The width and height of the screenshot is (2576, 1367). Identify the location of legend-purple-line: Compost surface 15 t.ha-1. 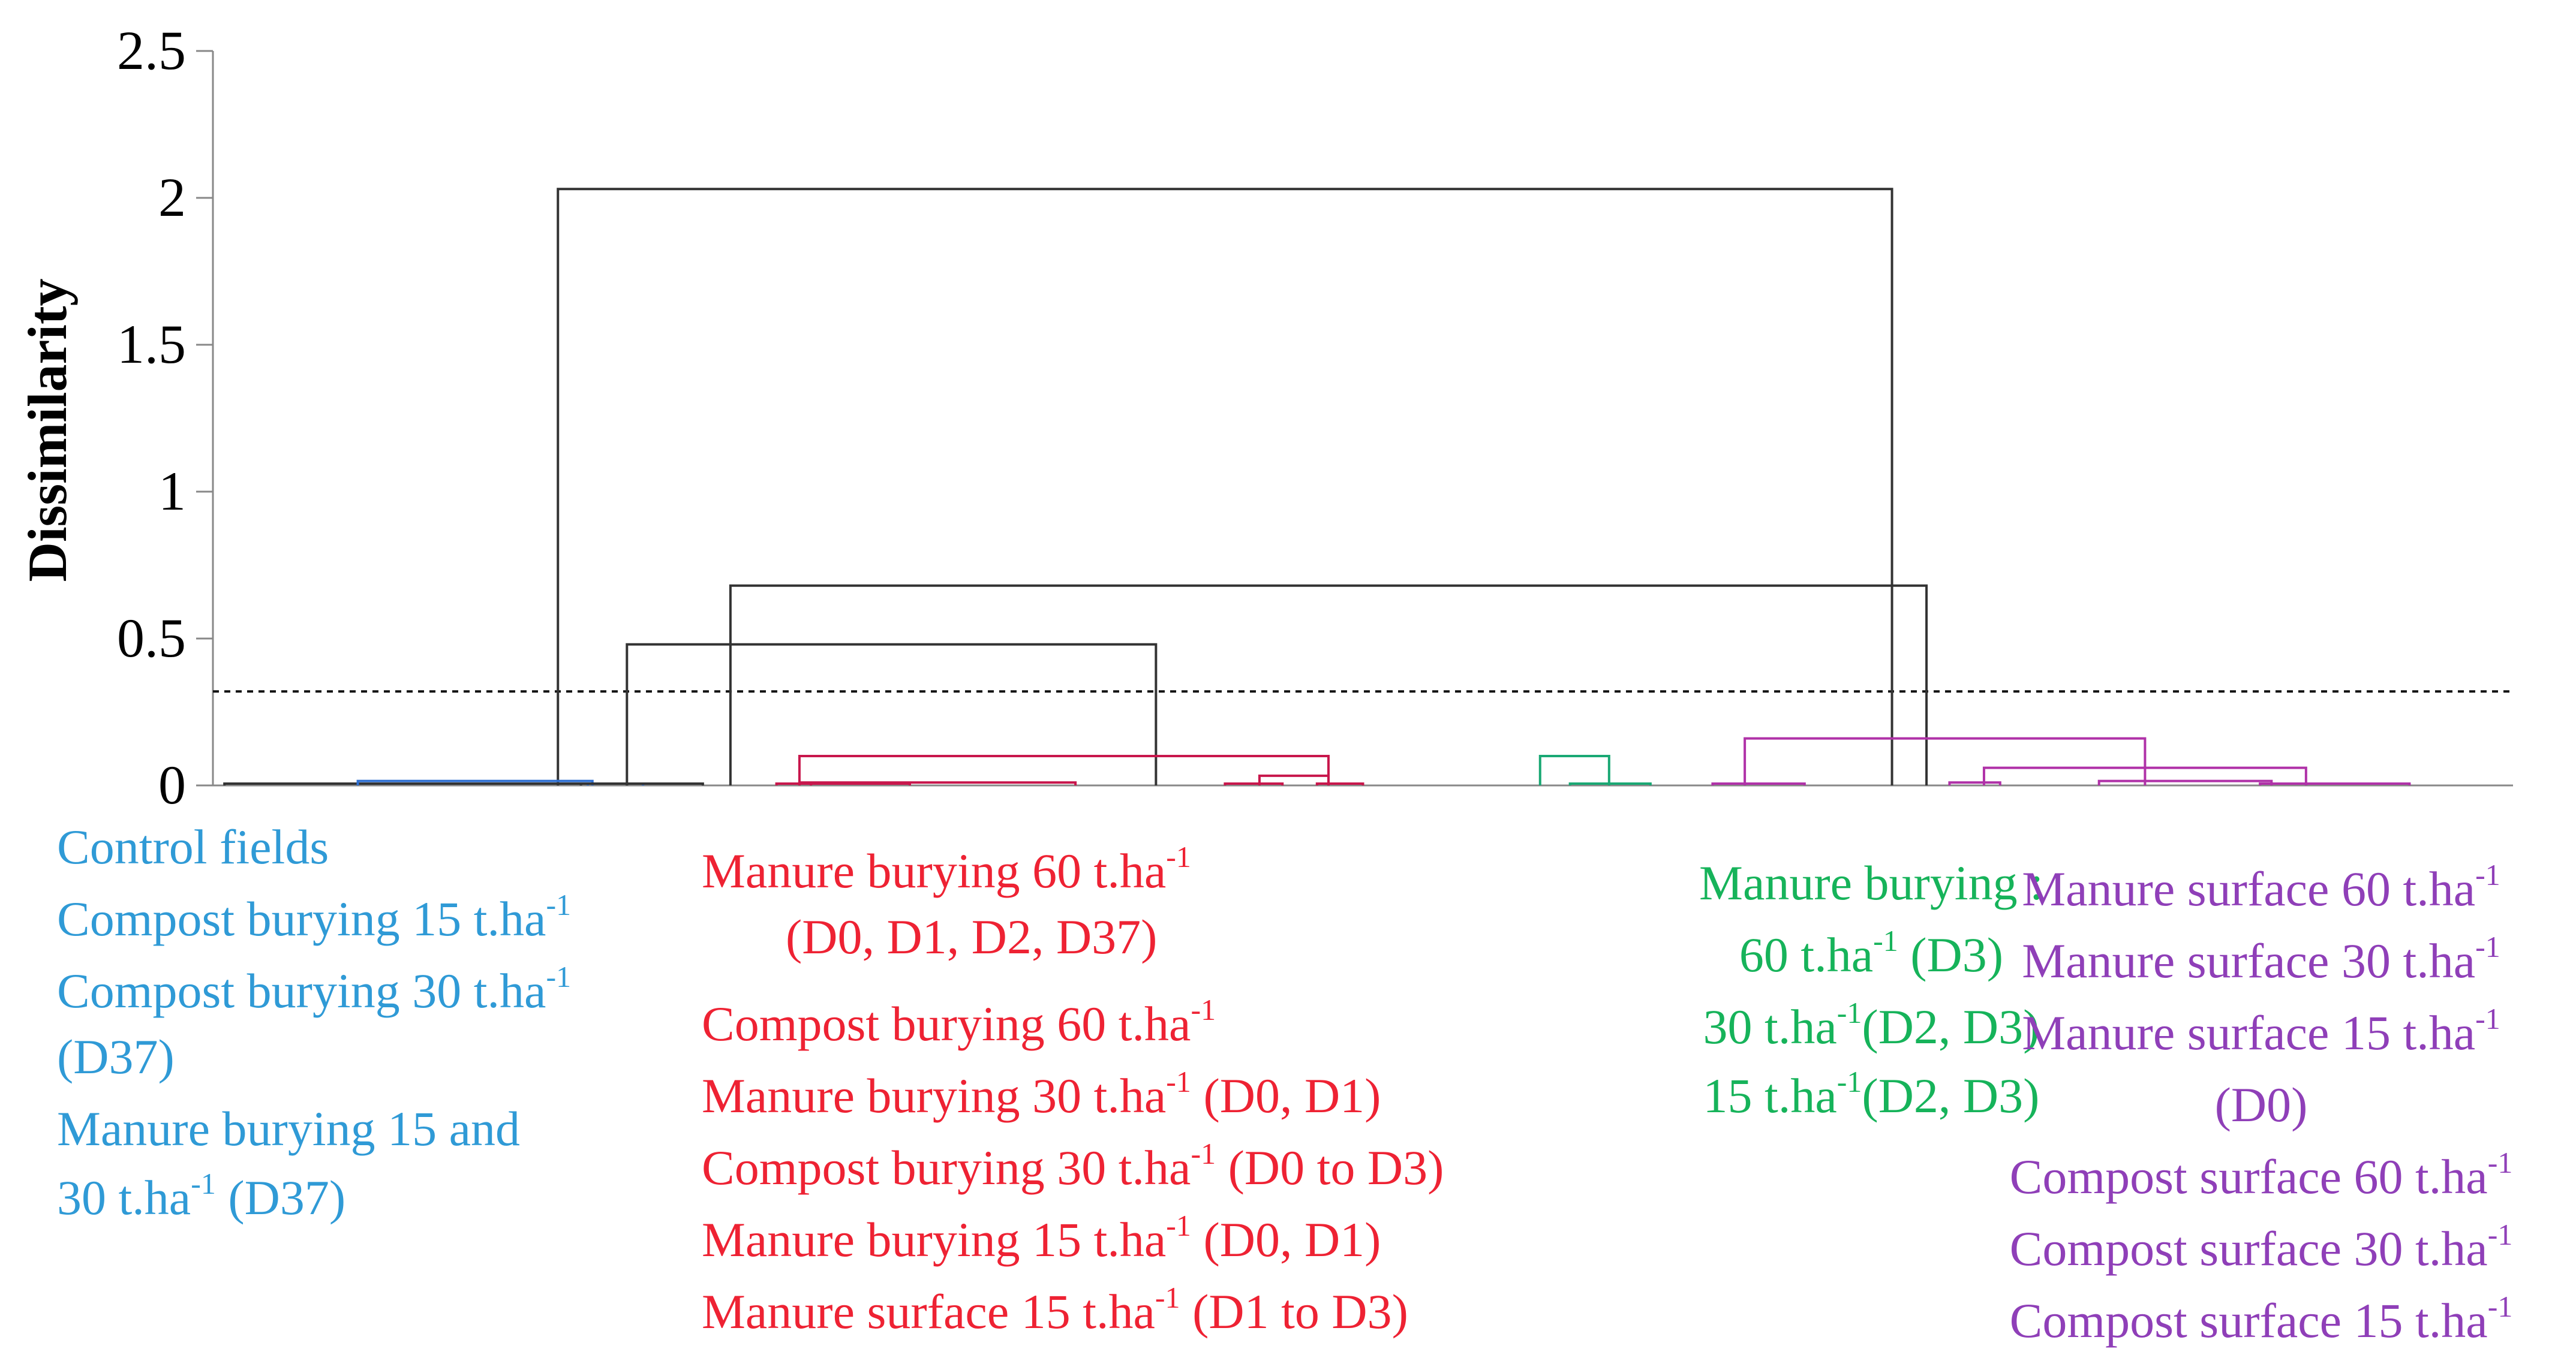
(2262, 1319).